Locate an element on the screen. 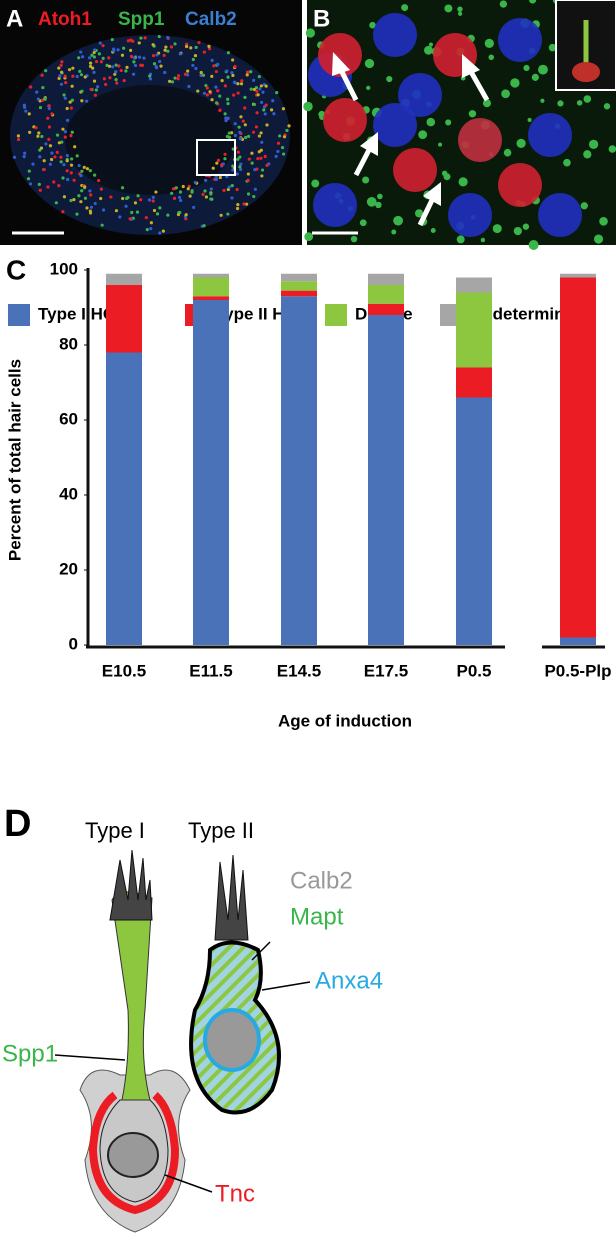 The width and height of the screenshot is (616, 1235). panel-label: C is located at coordinates (16, 269).